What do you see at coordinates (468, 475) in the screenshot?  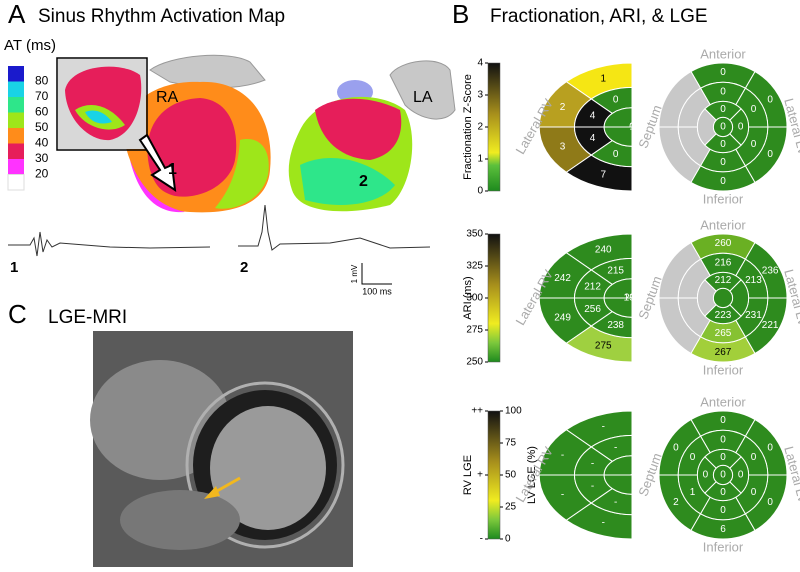 I see `scale-title: RV LGE` at bounding box center [468, 475].